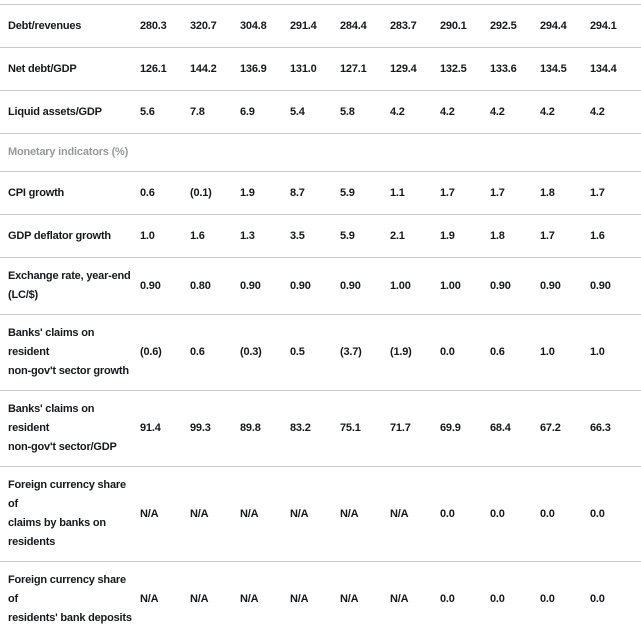  Describe the element at coordinates (351, 352) in the screenshot. I see `value-cell: (3.7)` at that location.